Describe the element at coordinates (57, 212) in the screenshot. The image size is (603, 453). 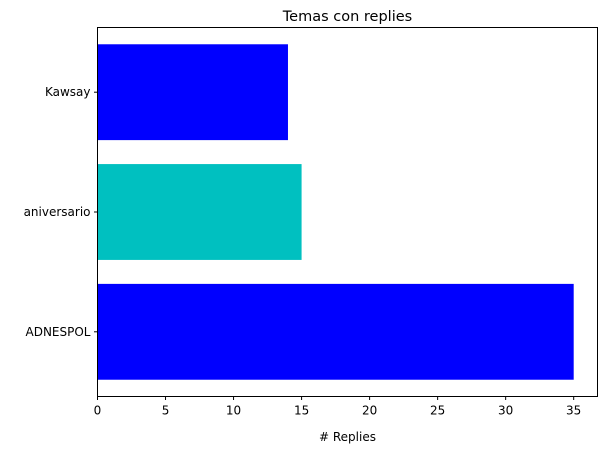
I see `y-tick-label: aniversario` at that location.